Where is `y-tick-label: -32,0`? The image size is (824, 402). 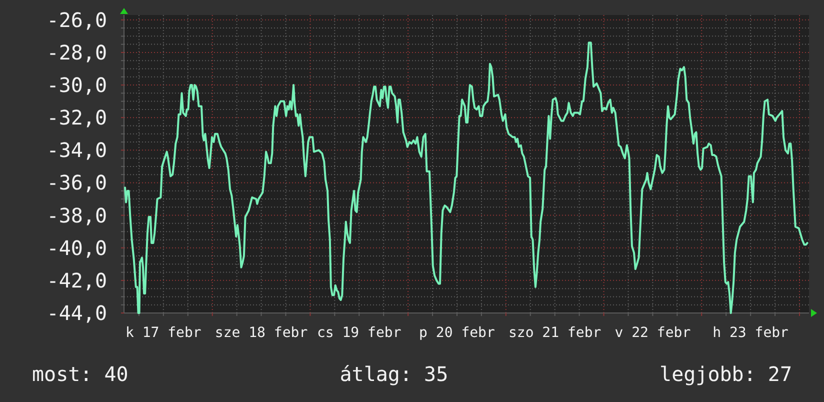
y-tick-label: -32,0 is located at coordinates (76, 118).